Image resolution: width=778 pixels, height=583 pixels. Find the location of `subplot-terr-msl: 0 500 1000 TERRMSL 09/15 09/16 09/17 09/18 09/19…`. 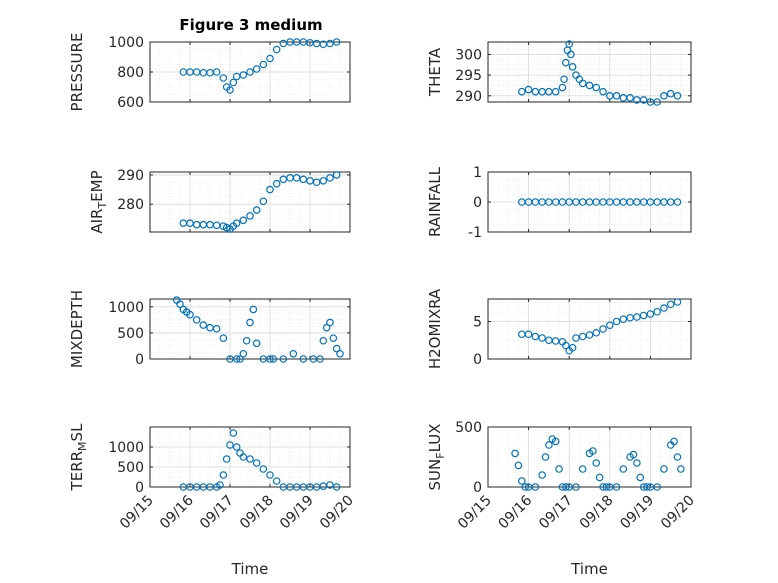

subplot-terr-msl: 0 500 1000 TERRMSL 09/15 09/16 09/17 09/18 09/19… is located at coordinates (212, 500).